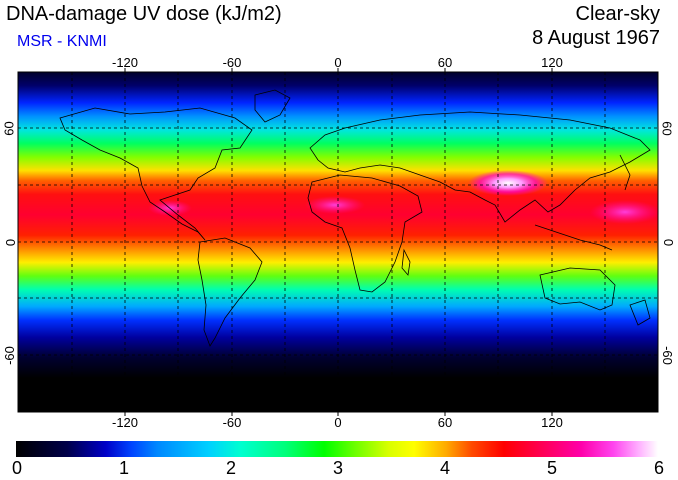 The height and width of the screenshot is (480, 678). What do you see at coordinates (125, 422) in the screenshot?
I see `lon-label-bottom: -120` at bounding box center [125, 422].